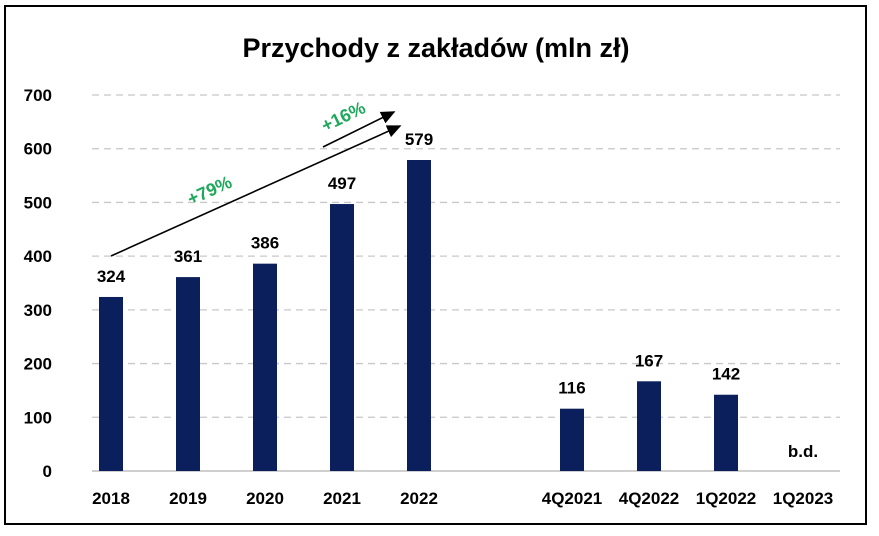 This screenshot has width=879, height=536. What do you see at coordinates (188, 374) in the screenshot?
I see `bar-2019` at bounding box center [188, 374].